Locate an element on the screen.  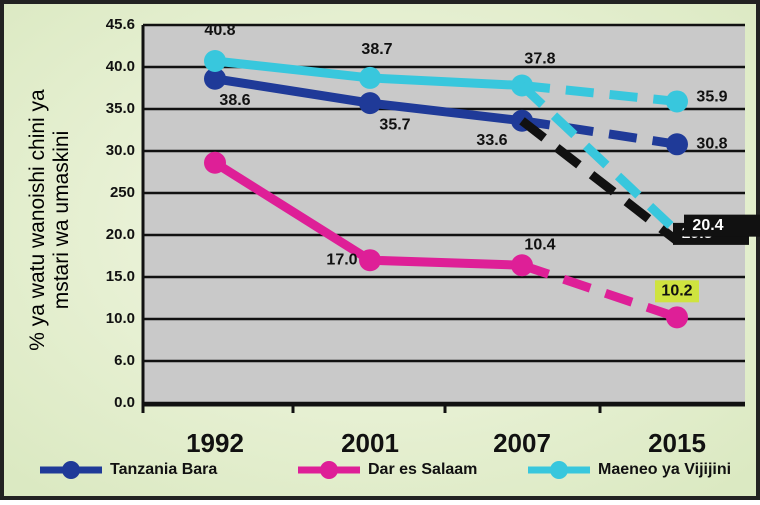
legend-label: Dar es Salaam is located at coordinates (422, 469).